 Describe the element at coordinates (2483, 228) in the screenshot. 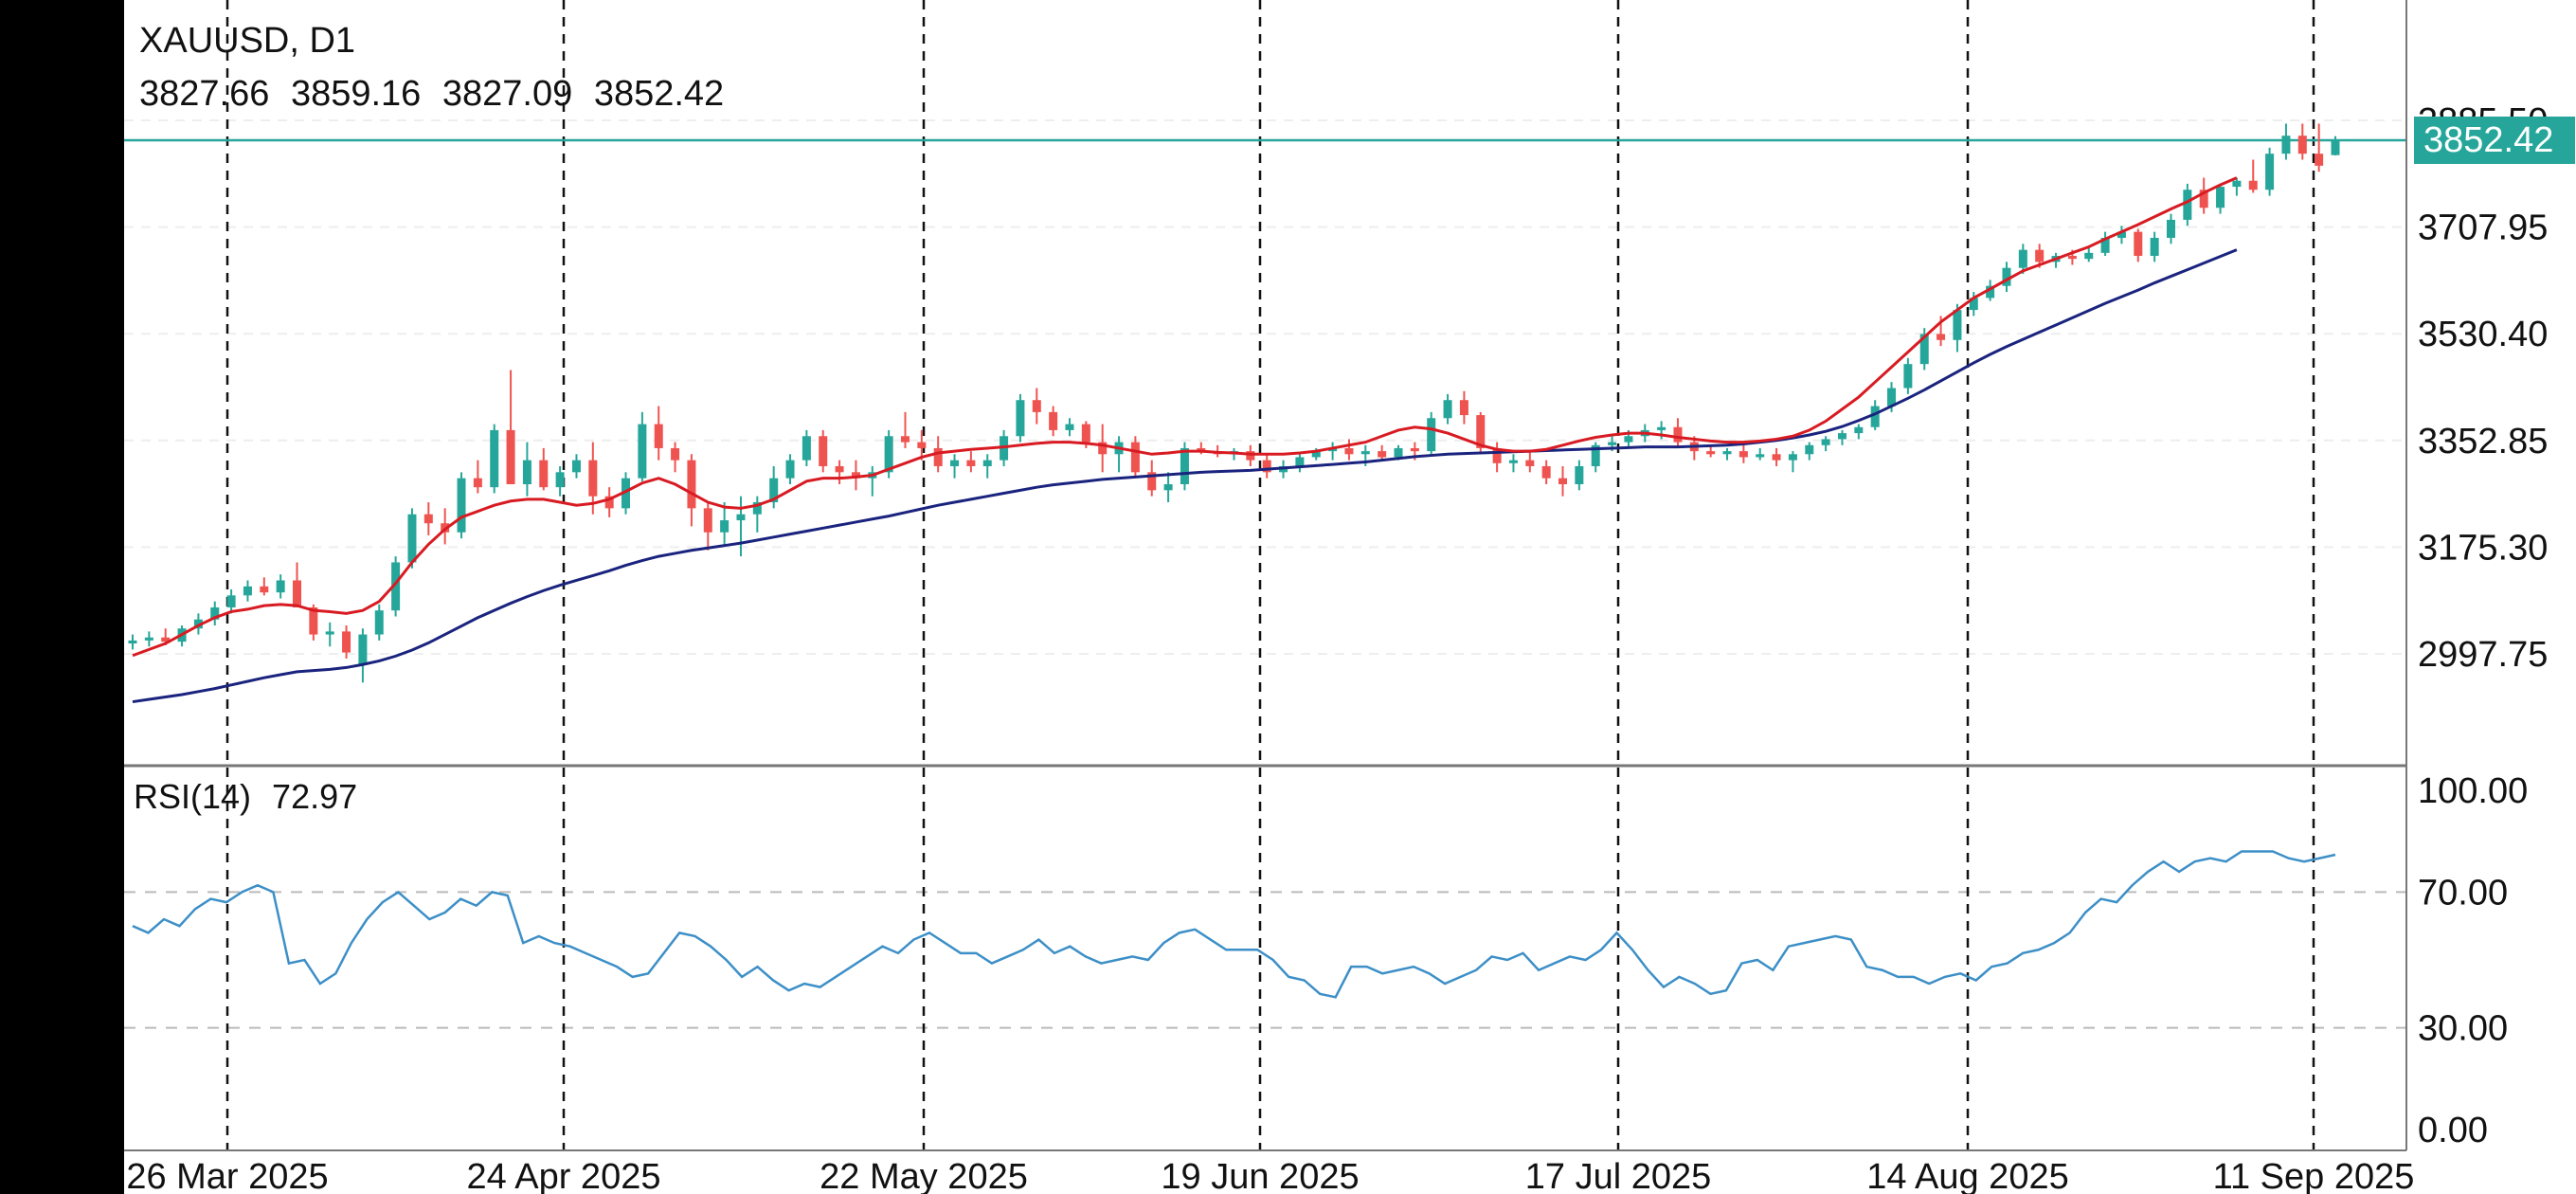

I see `price-axis-label: 3707.95` at that location.